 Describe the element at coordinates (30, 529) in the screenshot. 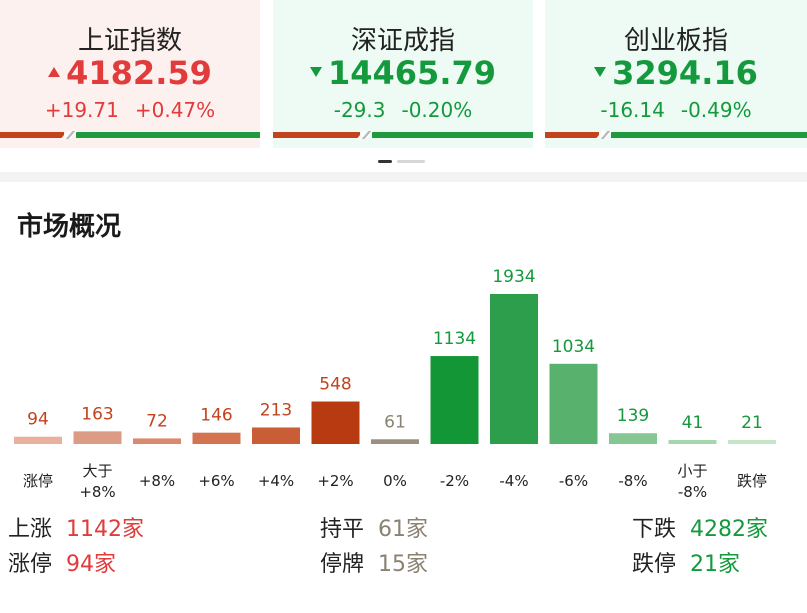

I see `stat-label: 上涨` at that location.